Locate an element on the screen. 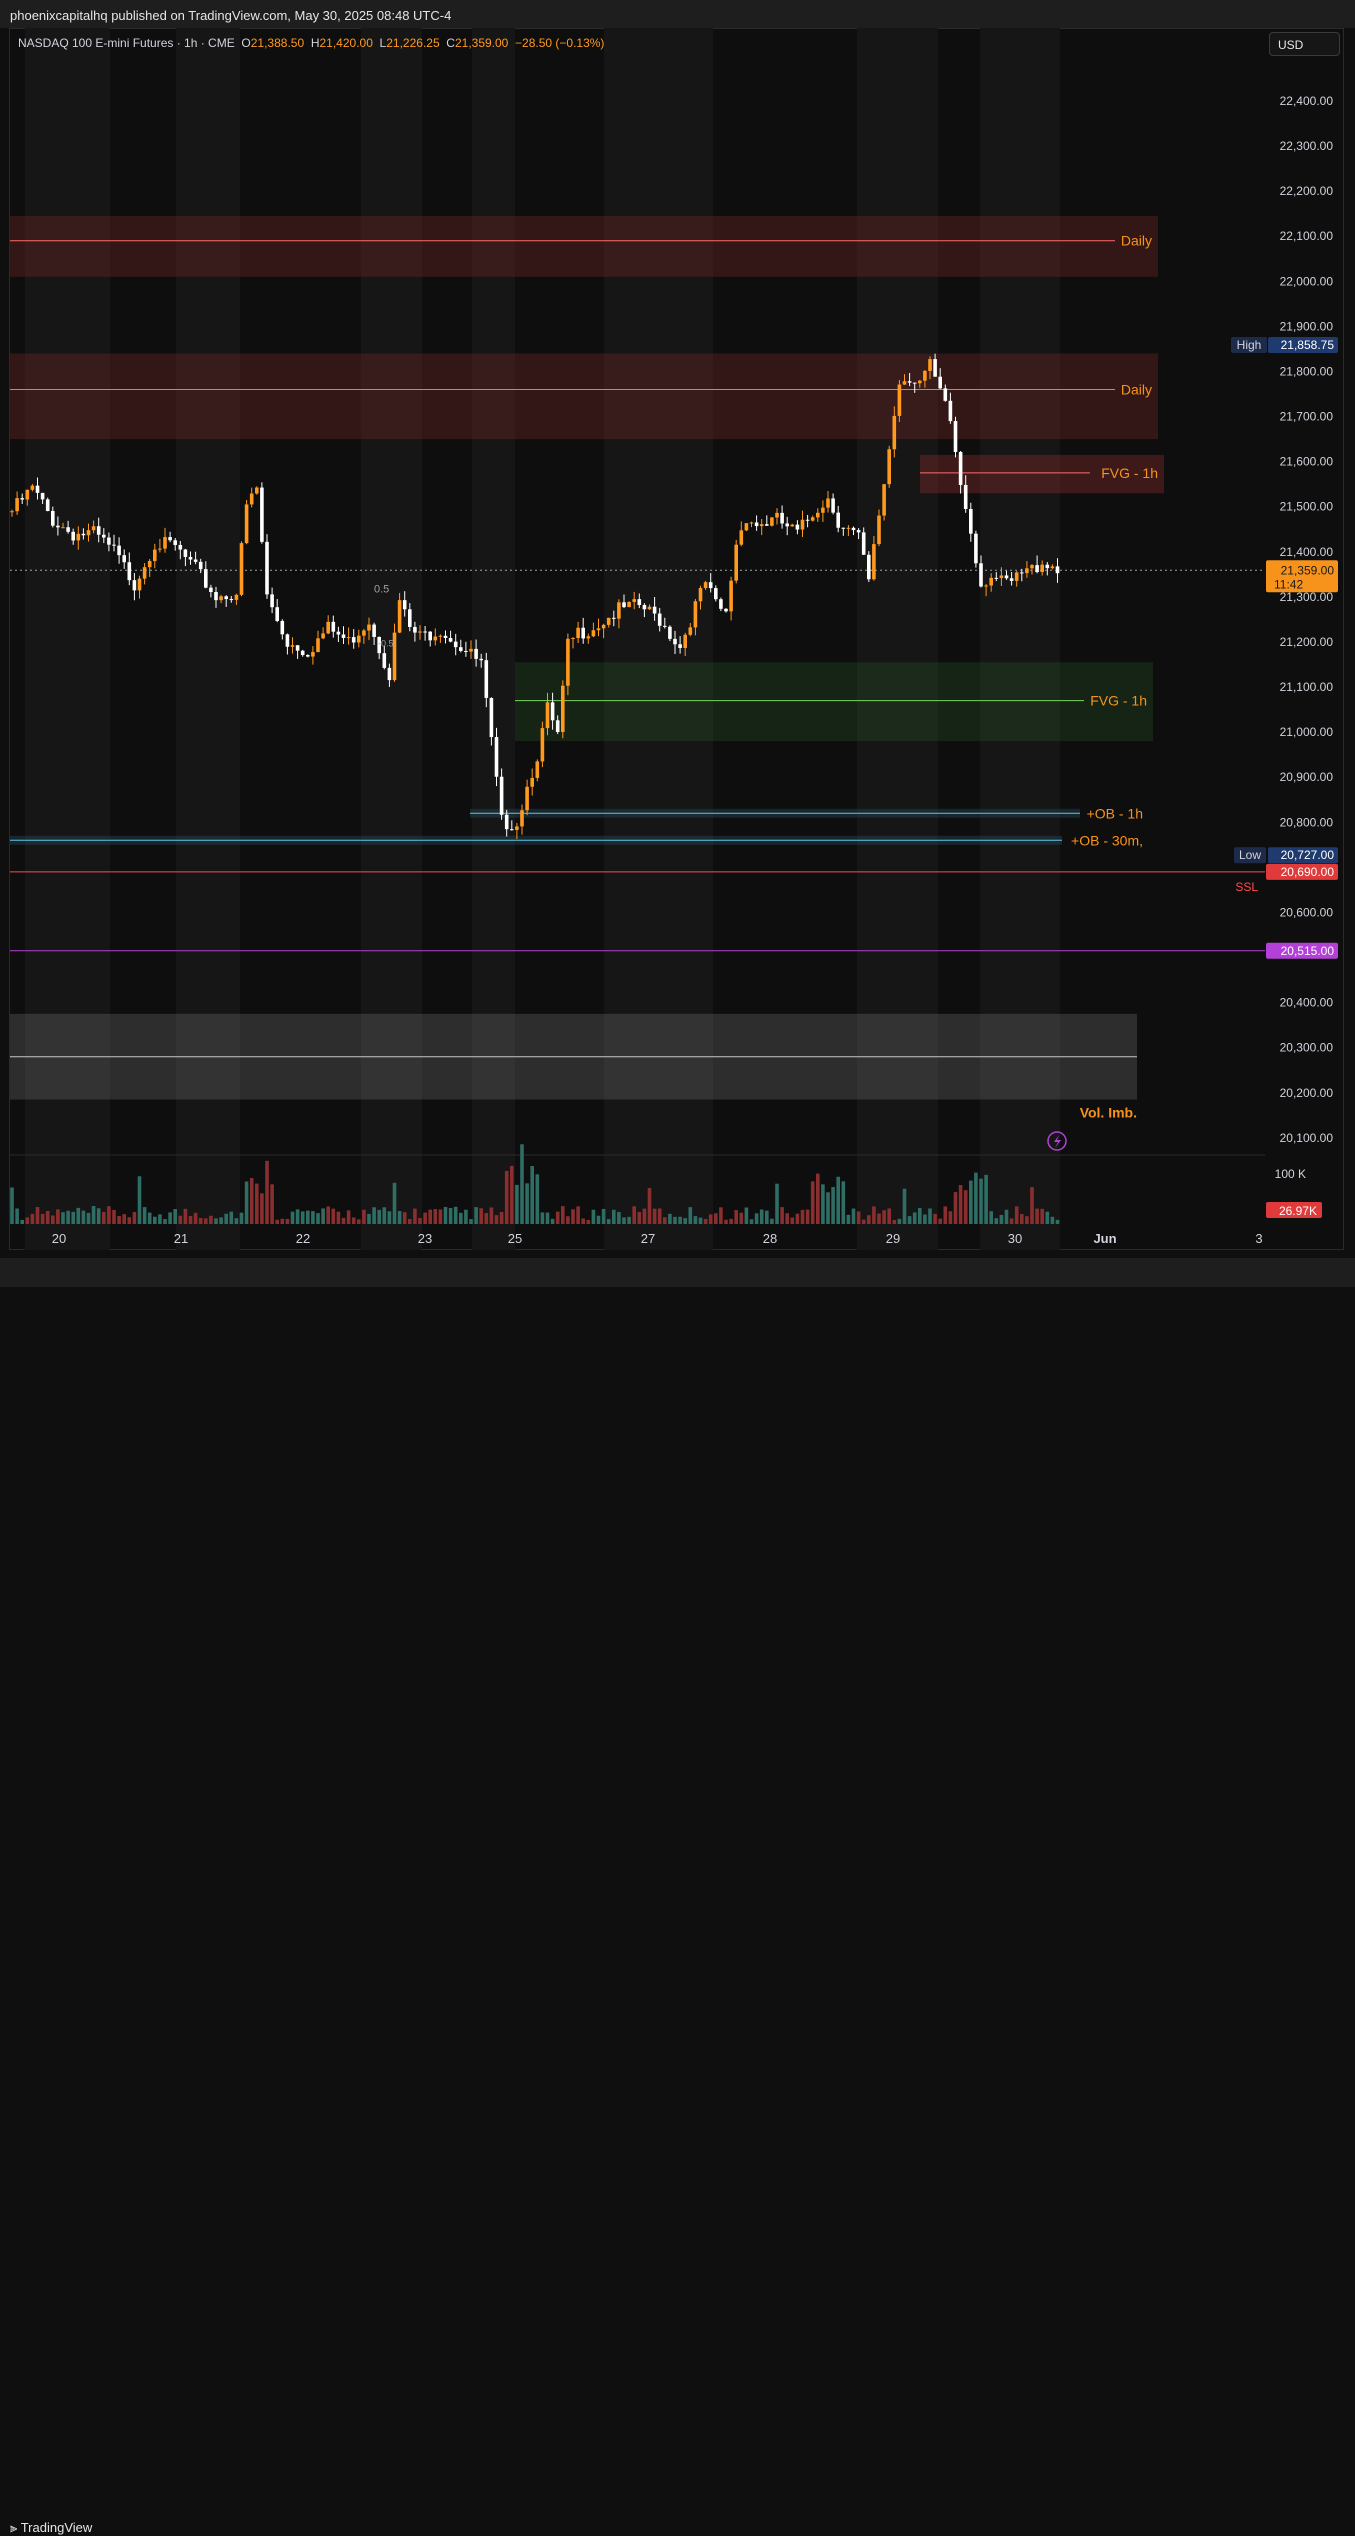  y-tick-label: 22,400.00 is located at coordinates (1307, 101).